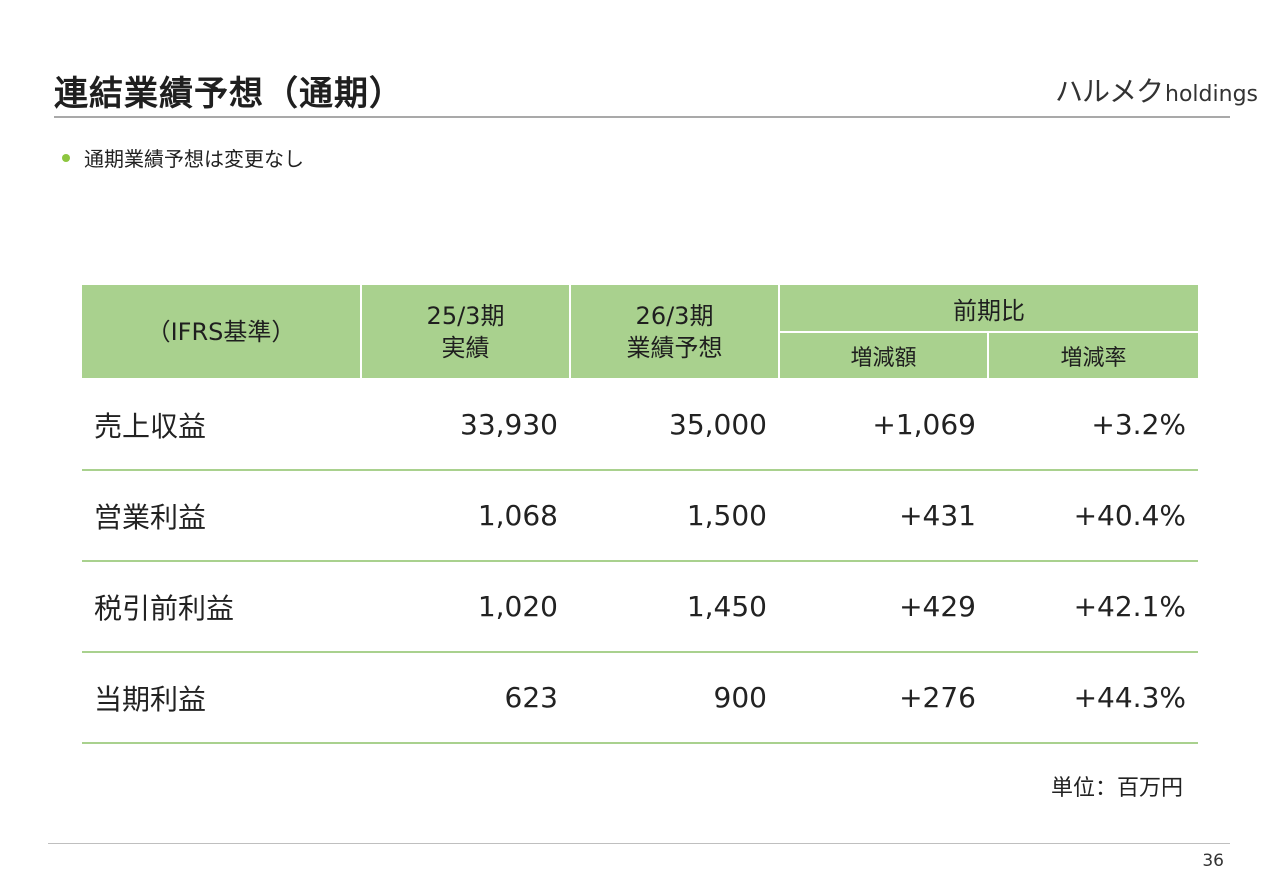  What do you see at coordinates (674, 315) in the screenshot?
I see `header-forecast-period: 26/3期` at bounding box center [674, 315].